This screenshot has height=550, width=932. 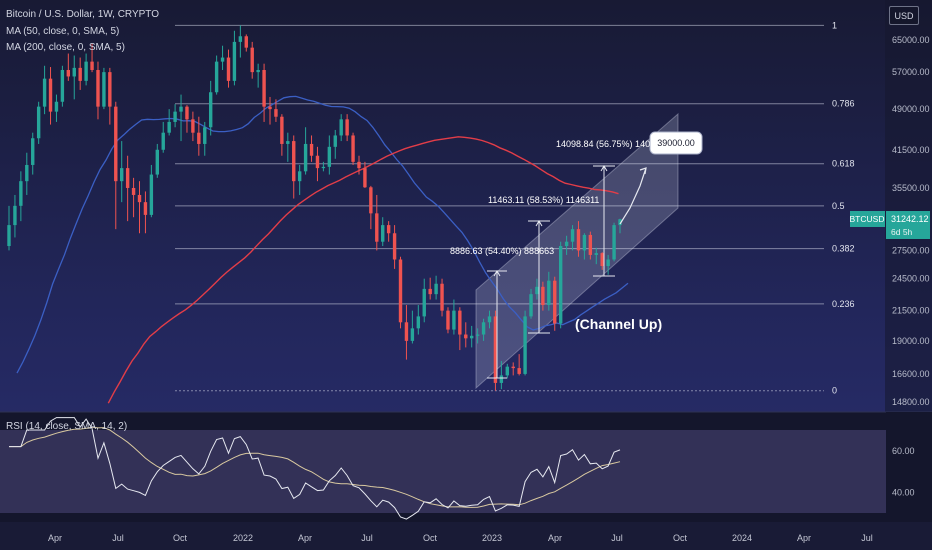 I want to click on last-price-label: 31242.12, so click(x=910, y=219).